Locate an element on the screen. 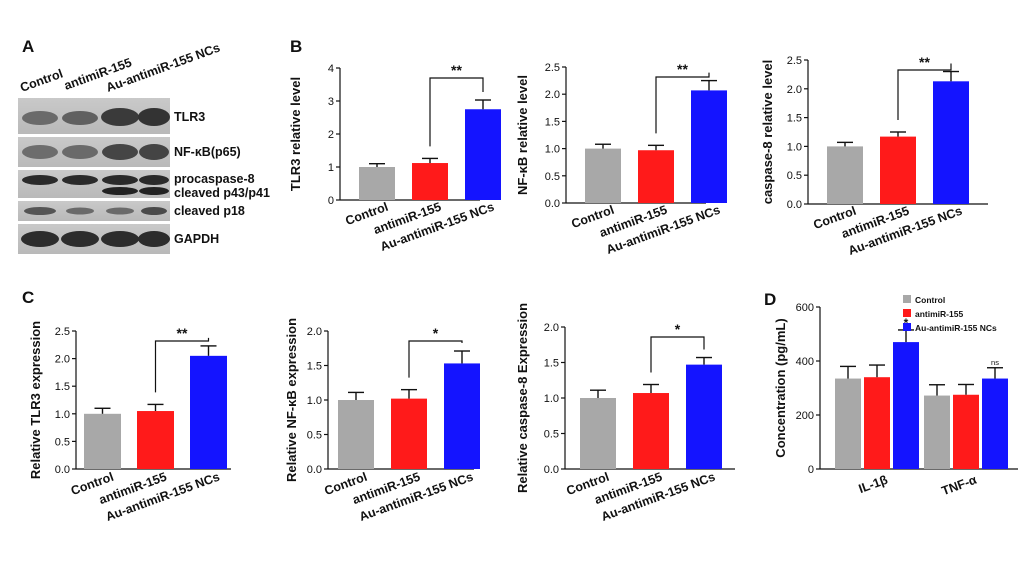  blot-label-tlr3: TLR3 is located at coordinates (189, 117).